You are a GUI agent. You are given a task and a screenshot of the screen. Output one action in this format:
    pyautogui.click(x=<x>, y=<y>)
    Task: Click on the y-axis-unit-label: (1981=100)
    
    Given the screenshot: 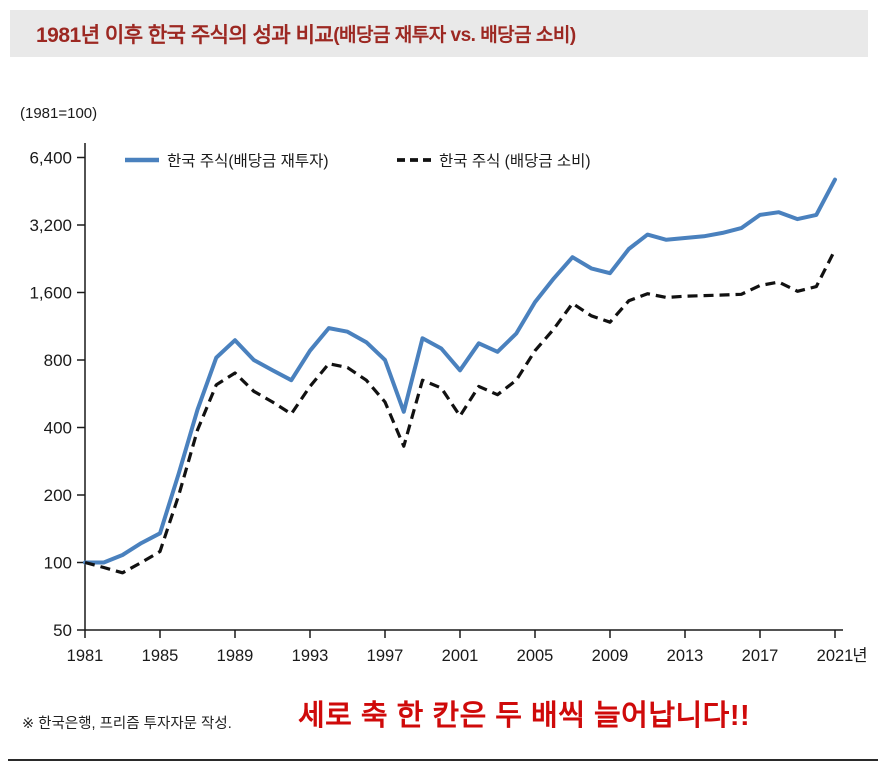 What is the action you would take?
    pyautogui.click(x=59, y=113)
    